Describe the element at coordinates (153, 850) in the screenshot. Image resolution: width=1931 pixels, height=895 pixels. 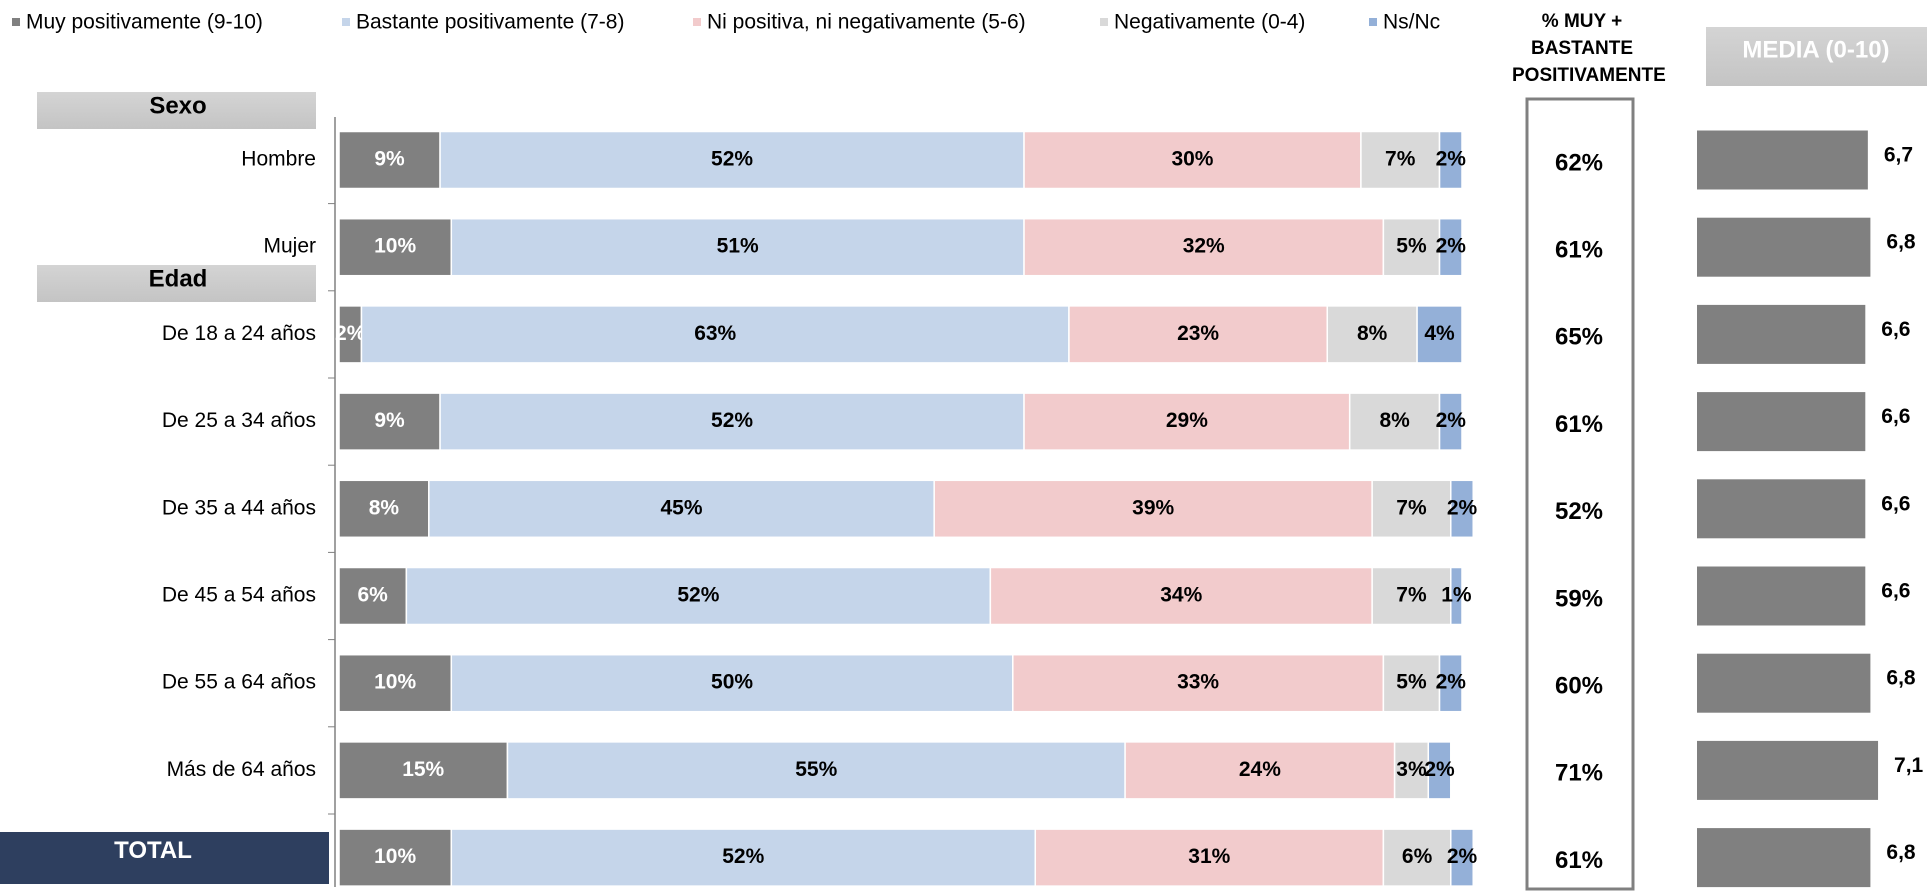
I see `category-label: TOTAL` at that location.